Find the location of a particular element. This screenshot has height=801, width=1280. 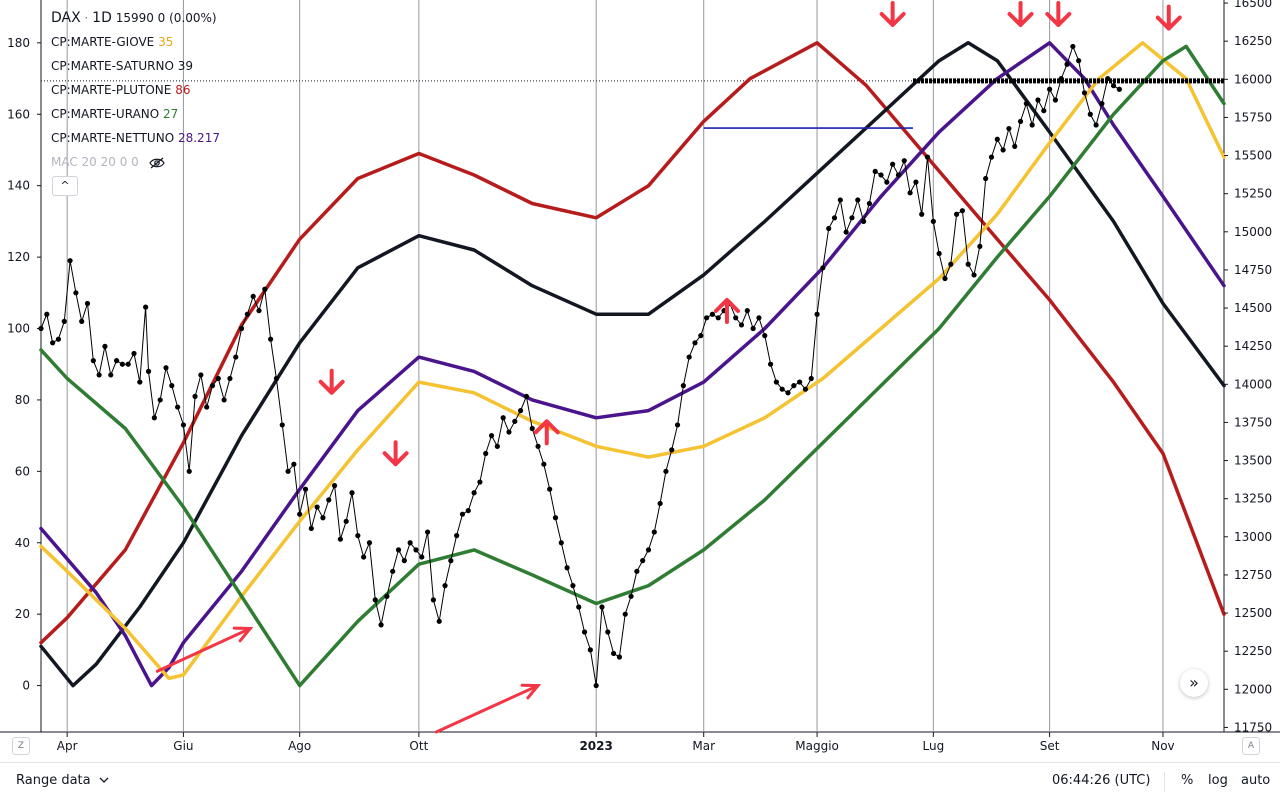

y-right-tick-label: 12500 is located at coordinates (1253, 613).